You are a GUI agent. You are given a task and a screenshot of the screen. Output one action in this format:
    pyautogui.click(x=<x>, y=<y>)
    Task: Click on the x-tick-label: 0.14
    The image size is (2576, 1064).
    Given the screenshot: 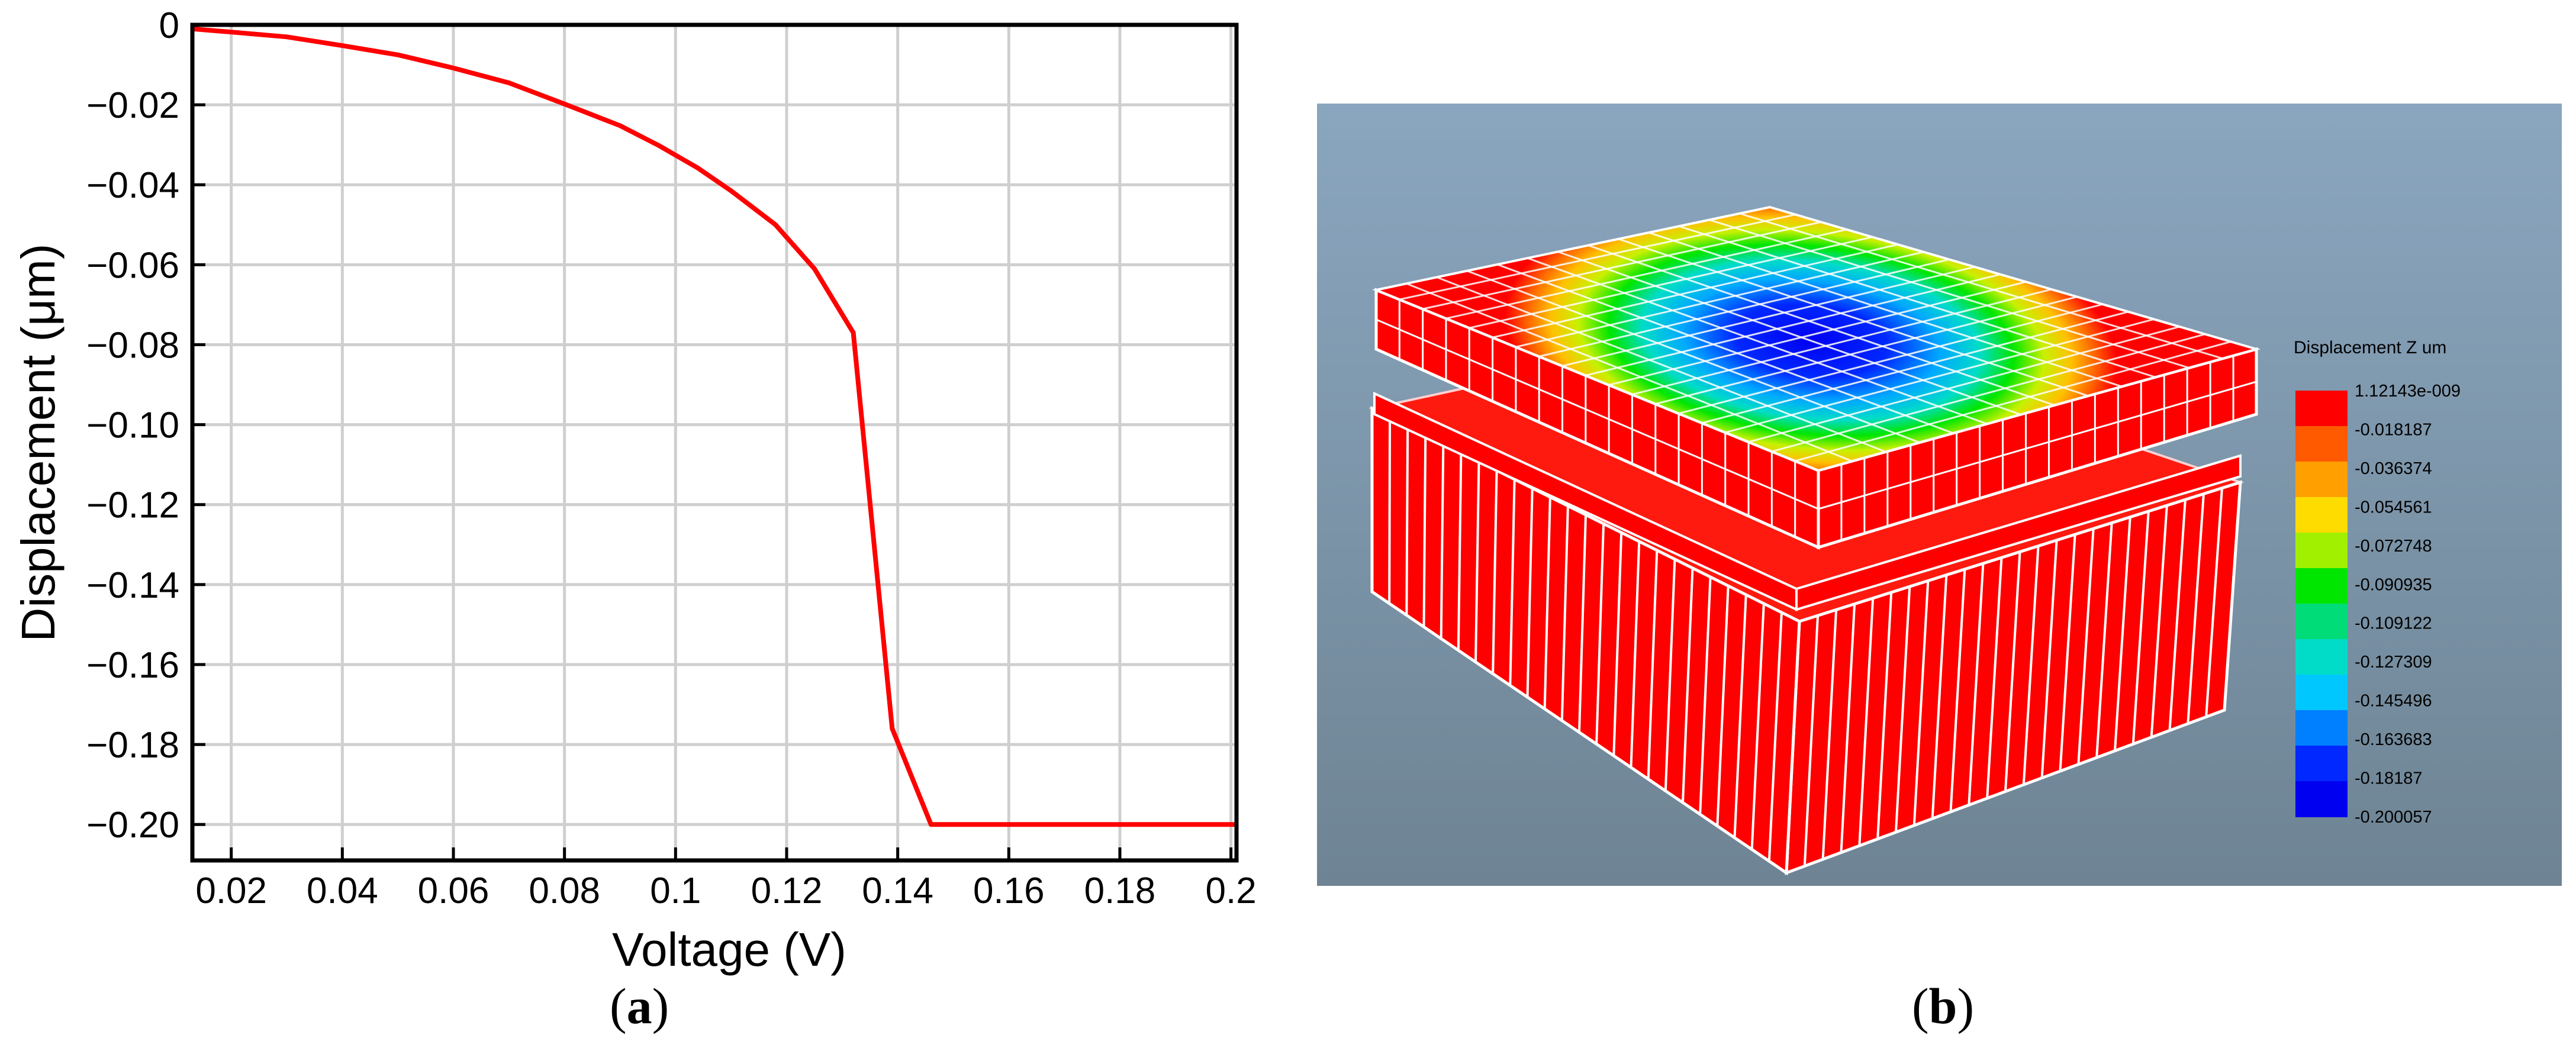 What is the action you would take?
    pyautogui.click(x=897, y=890)
    